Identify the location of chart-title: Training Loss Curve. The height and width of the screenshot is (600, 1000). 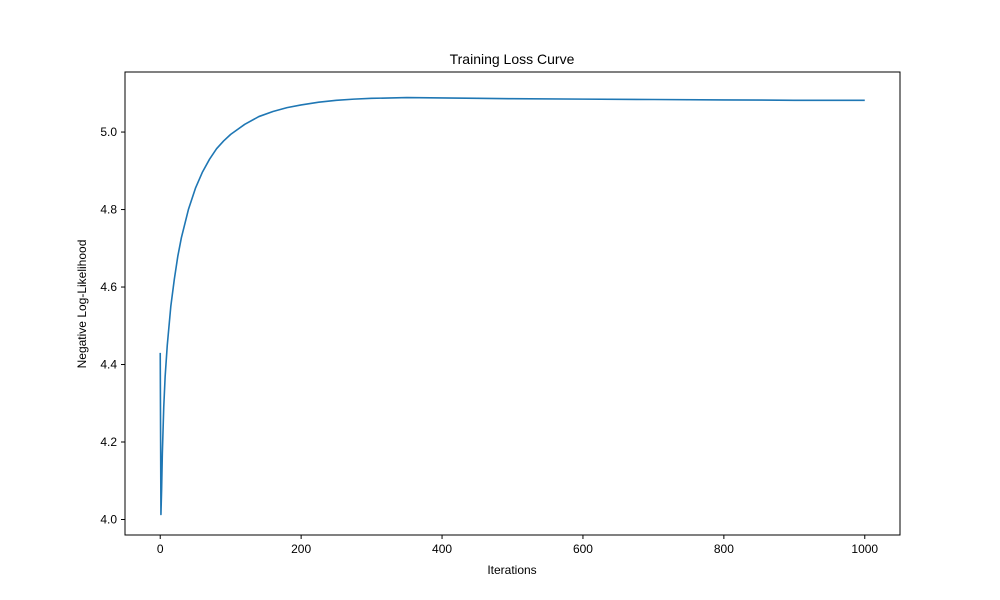
(512, 59).